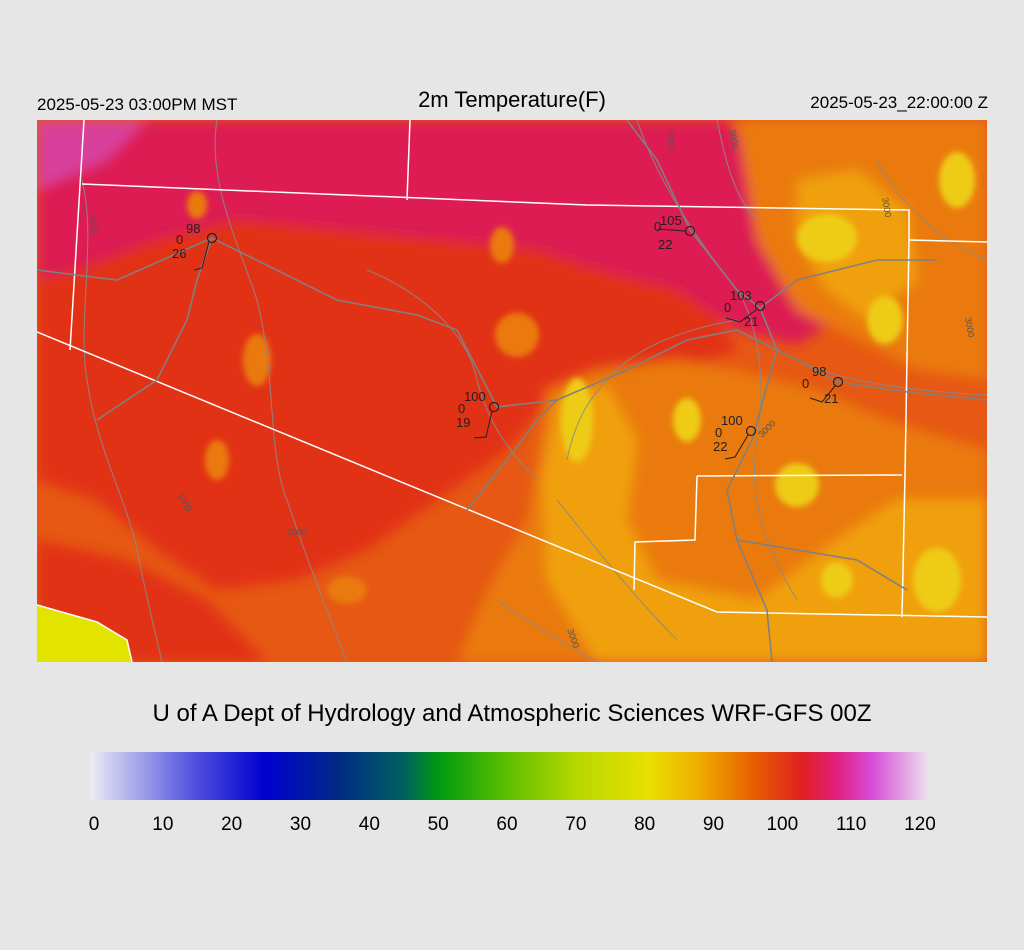 Image resolution: width=1024 pixels, height=950 pixels. I want to click on colorbar-tick-label: 70, so click(576, 824).